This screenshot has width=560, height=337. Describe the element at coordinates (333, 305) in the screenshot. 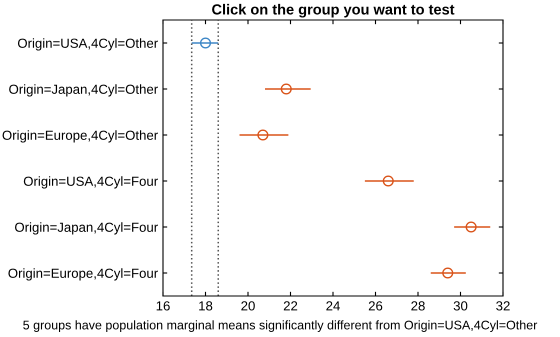

I see `x-tick-label: 24` at that location.